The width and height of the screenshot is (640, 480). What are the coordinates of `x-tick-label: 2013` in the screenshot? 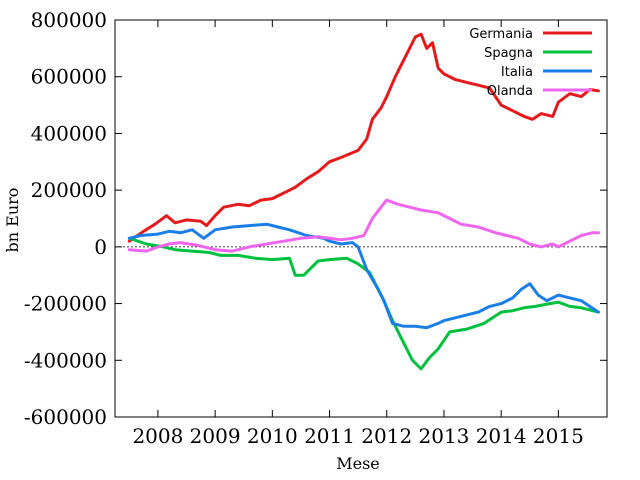 It's located at (444, 436).